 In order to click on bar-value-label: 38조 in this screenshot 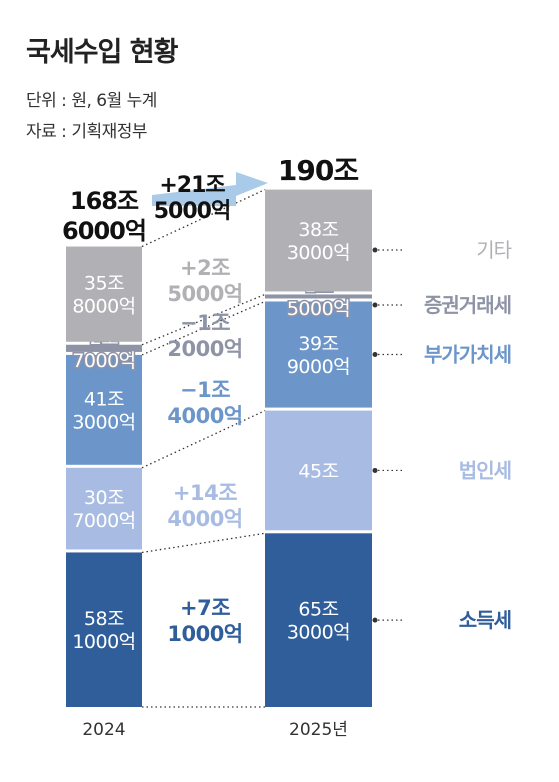, I will do `click(318, 230)`.